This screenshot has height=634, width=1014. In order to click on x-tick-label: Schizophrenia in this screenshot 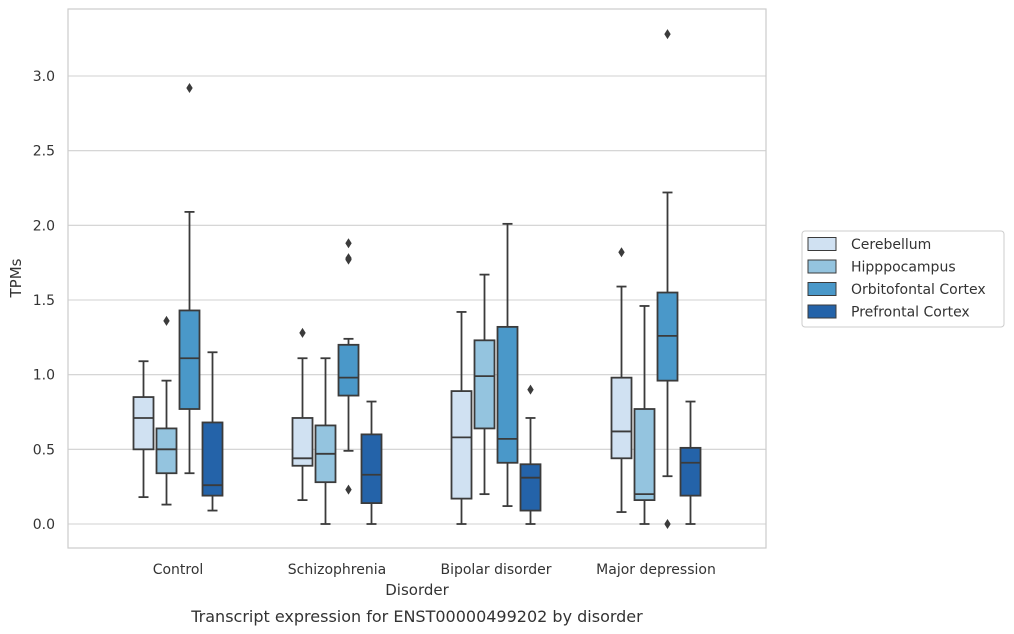, I will do `click(337, 570)`.